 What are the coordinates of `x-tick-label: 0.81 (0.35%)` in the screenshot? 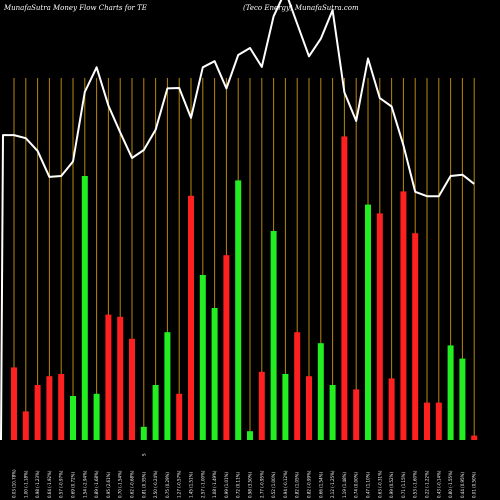 It's located at (143, 485).